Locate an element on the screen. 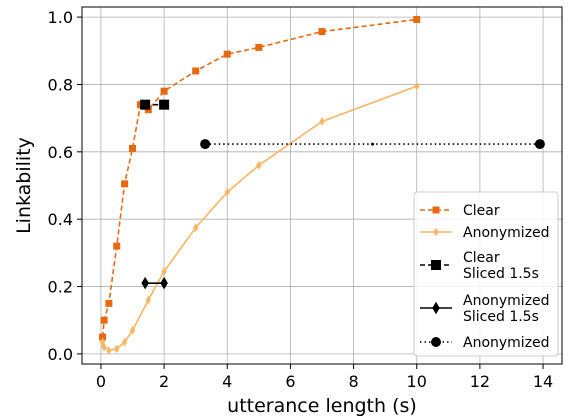  legend-item: Clear Sliced 1.5s is located at coordinates (479, 266).